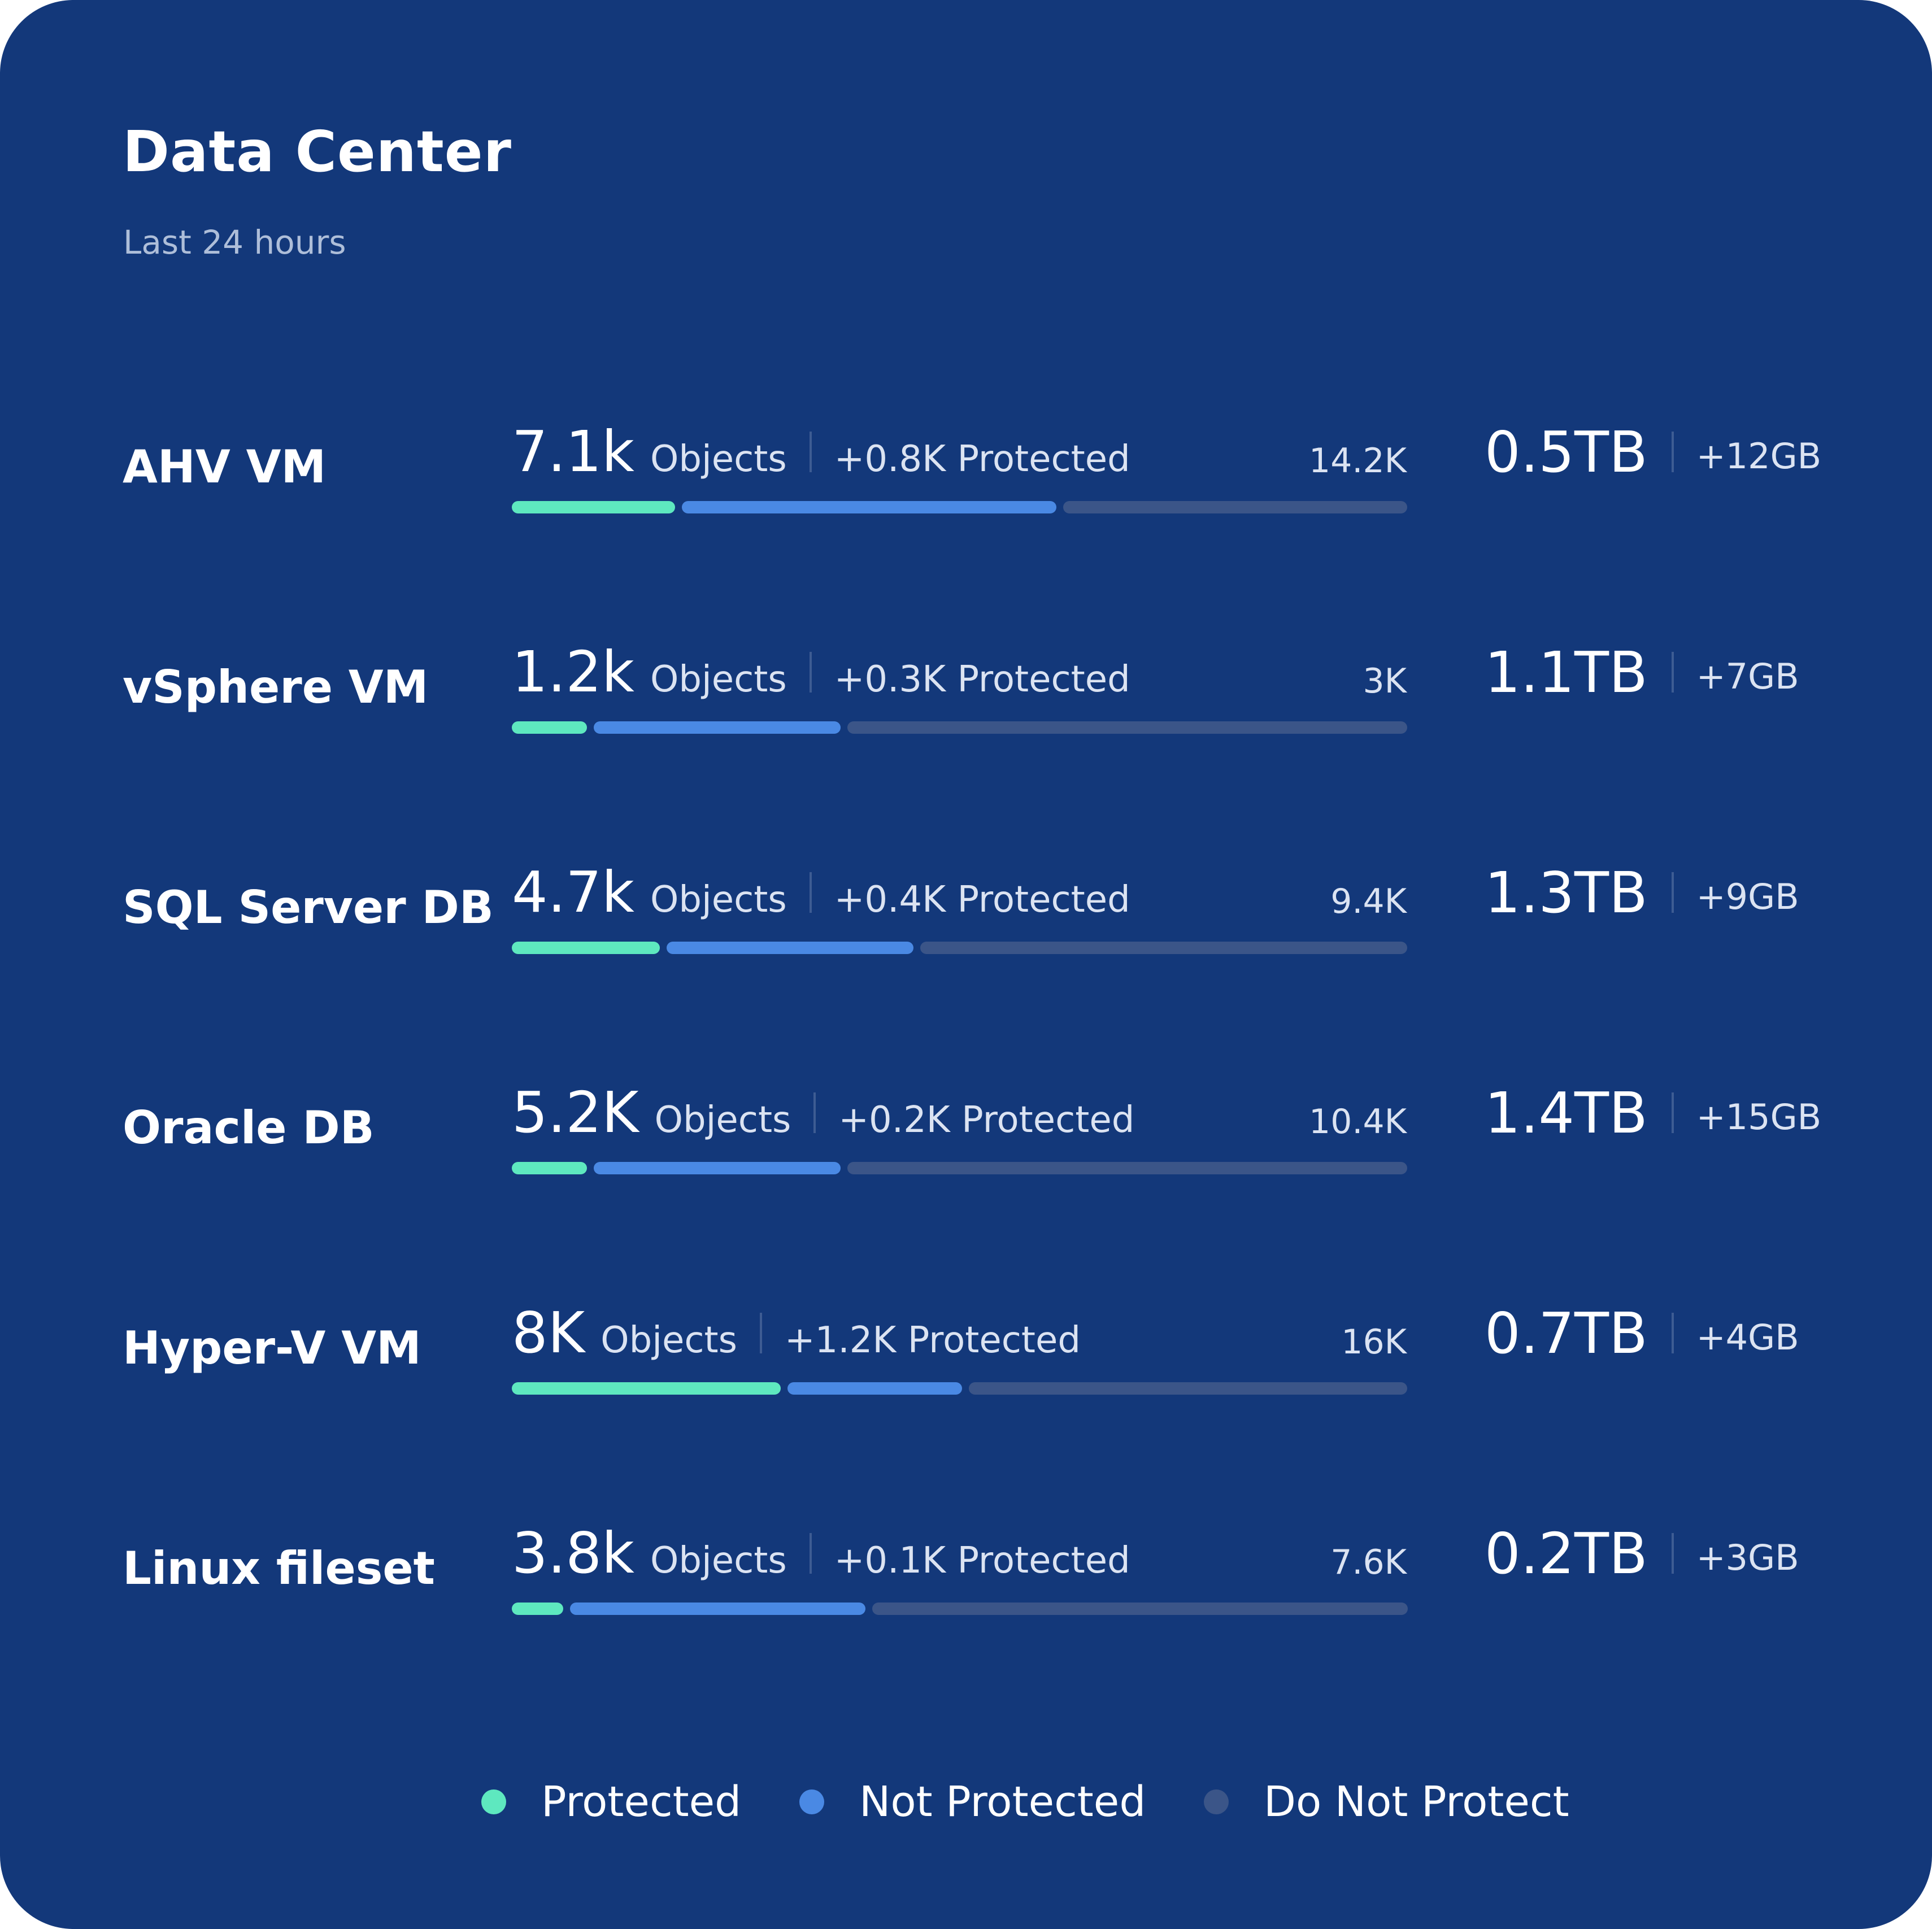  What do you see at coordinates (982, 679) in the screenshot?
I see `protected-delta: +0.3K Protected` at bounding box center [982, 679].